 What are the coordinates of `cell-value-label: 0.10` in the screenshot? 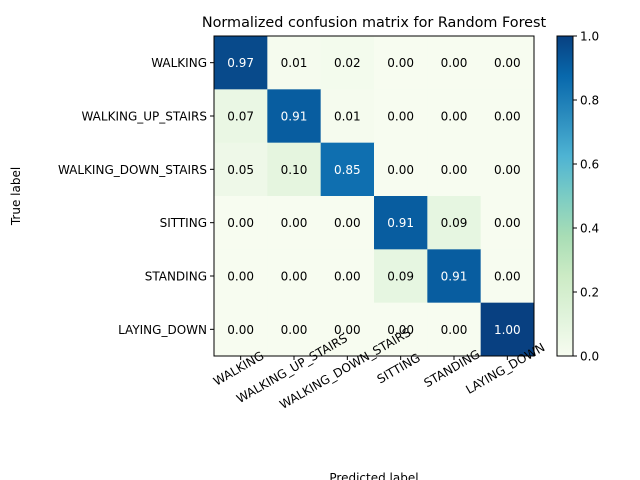 It's located at (294, 170).